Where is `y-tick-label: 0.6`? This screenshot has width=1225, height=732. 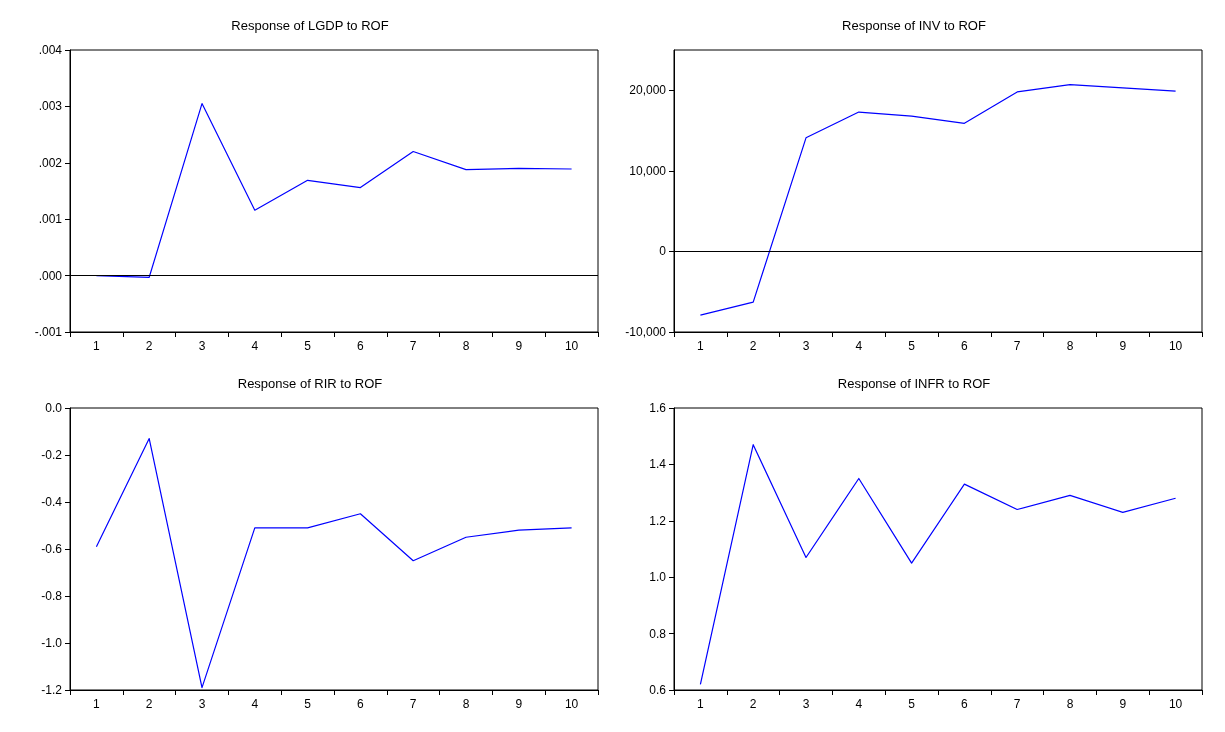
y-tick-label: 0.6 is located at coordinates (658, 690).